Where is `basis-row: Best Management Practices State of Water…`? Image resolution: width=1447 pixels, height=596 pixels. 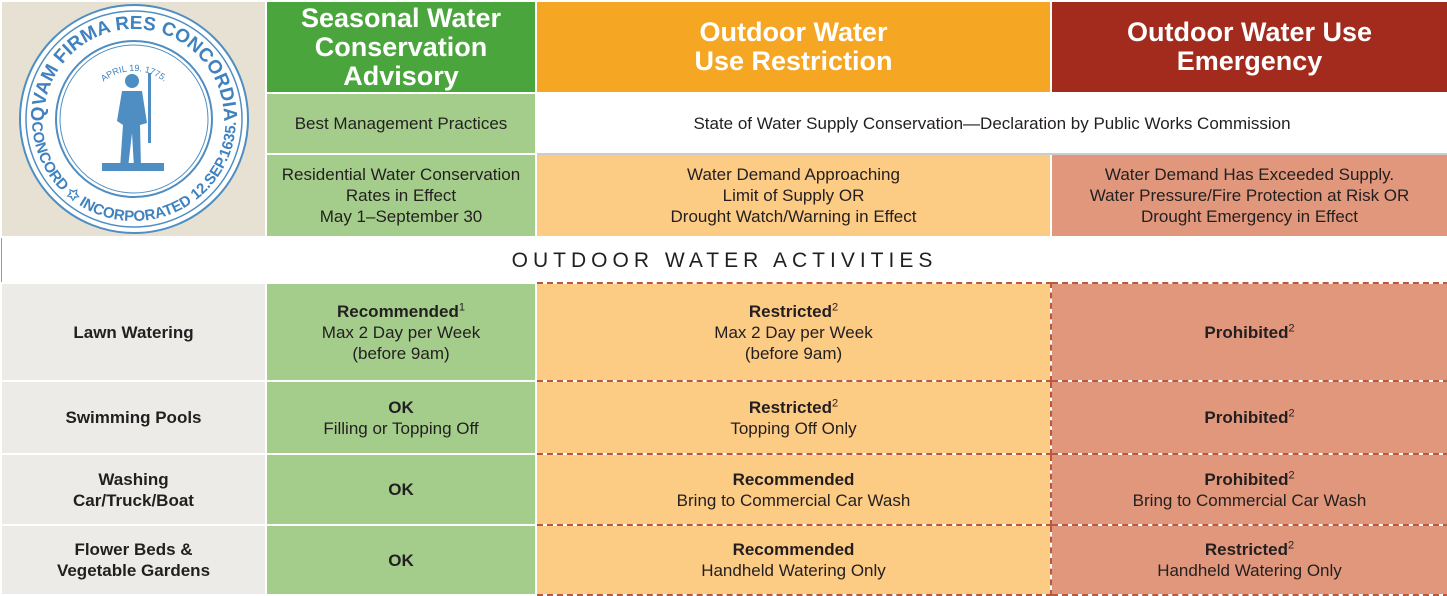
basis-row: Best Management Practices State of Water… is located at coordinates (724, 123).